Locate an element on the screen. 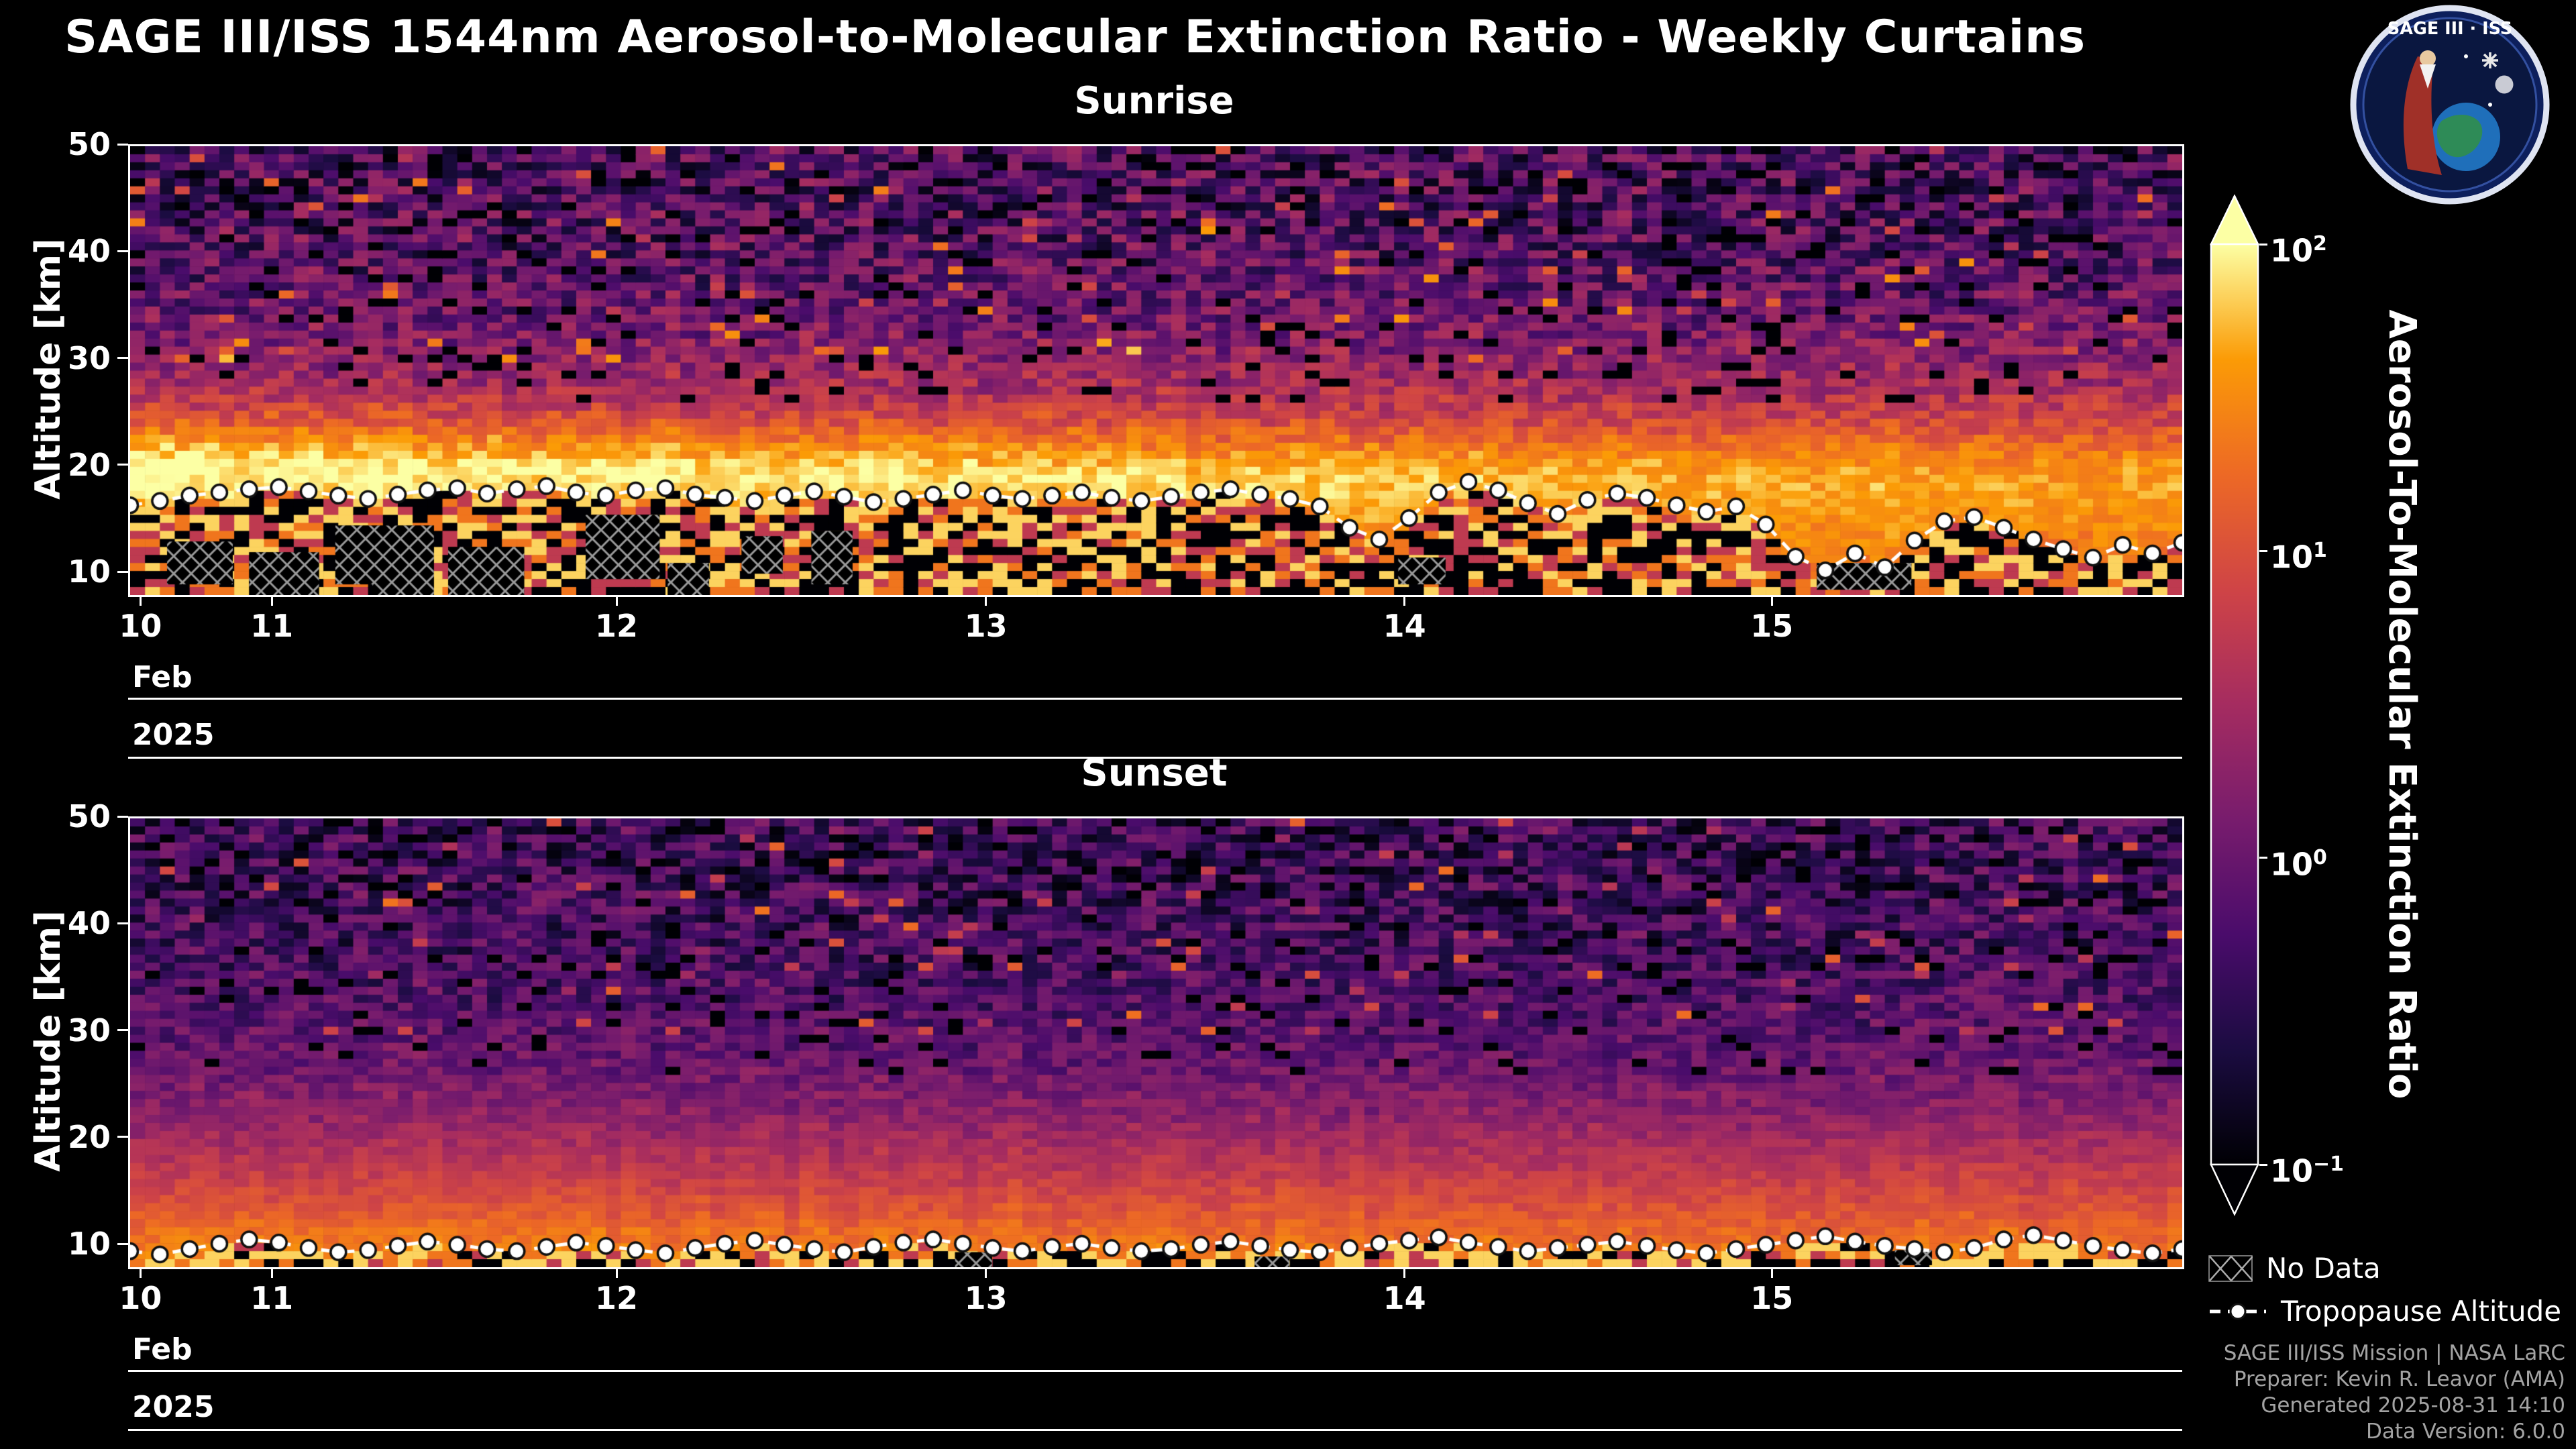 The image size is (2576, 1449). colorbar-tick-label: 10⁰ is located at coordinates (2298, 864).